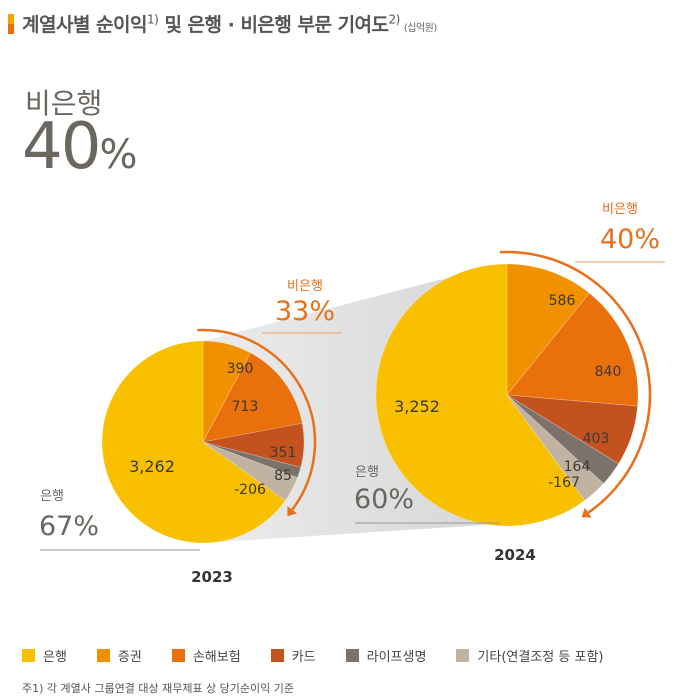 The height and width of the screenshot is (700, 700). Describe the element at coordinates (216, 657) in the screenshot. I see `legend-label: 손해보험` at that location.